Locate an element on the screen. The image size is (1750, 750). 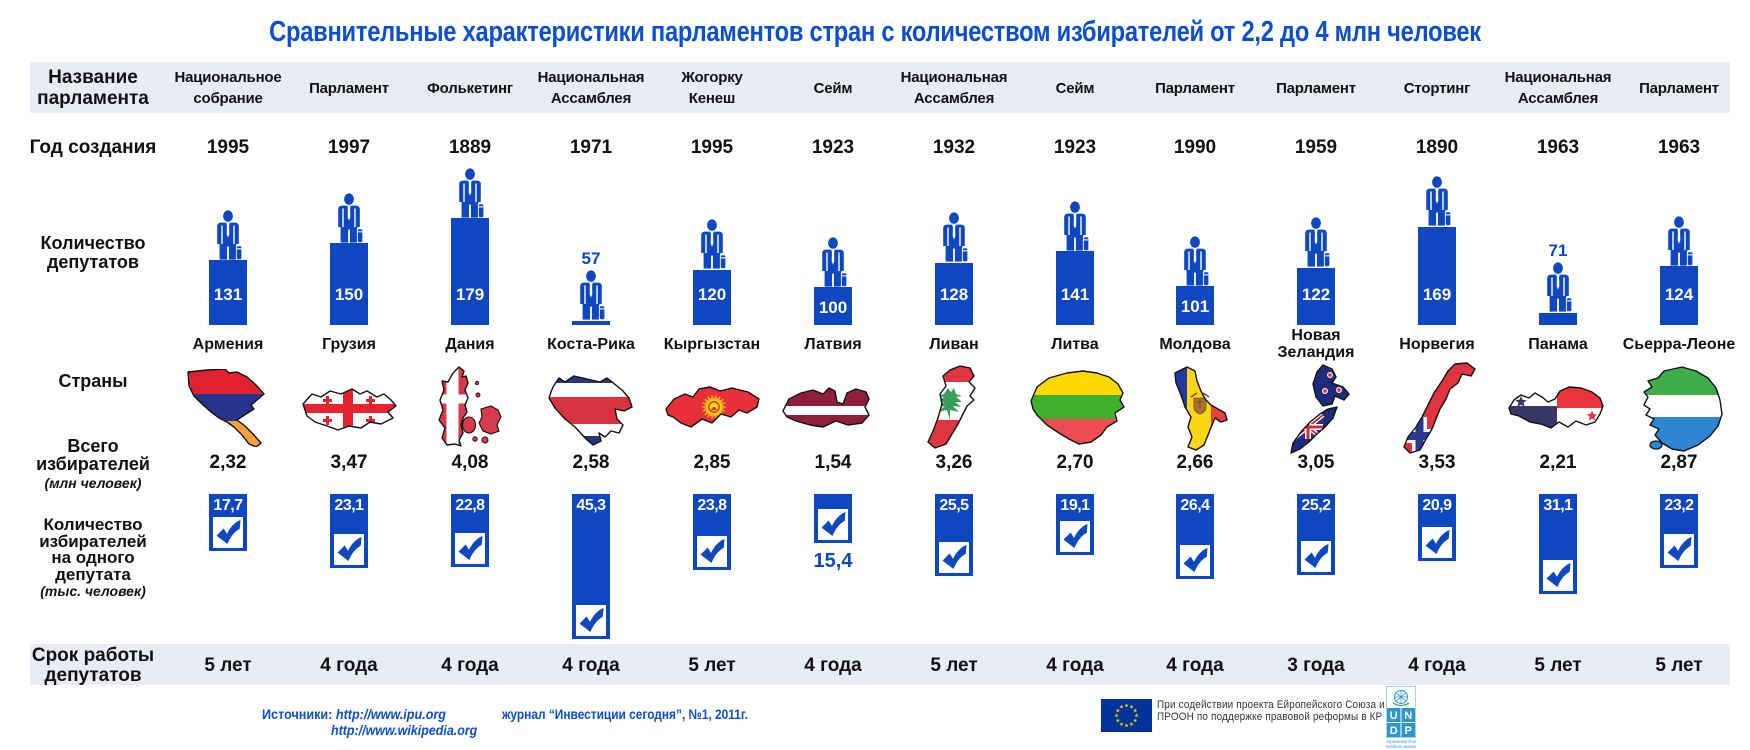
svg-text: N is located at coordinates (1408, 716).